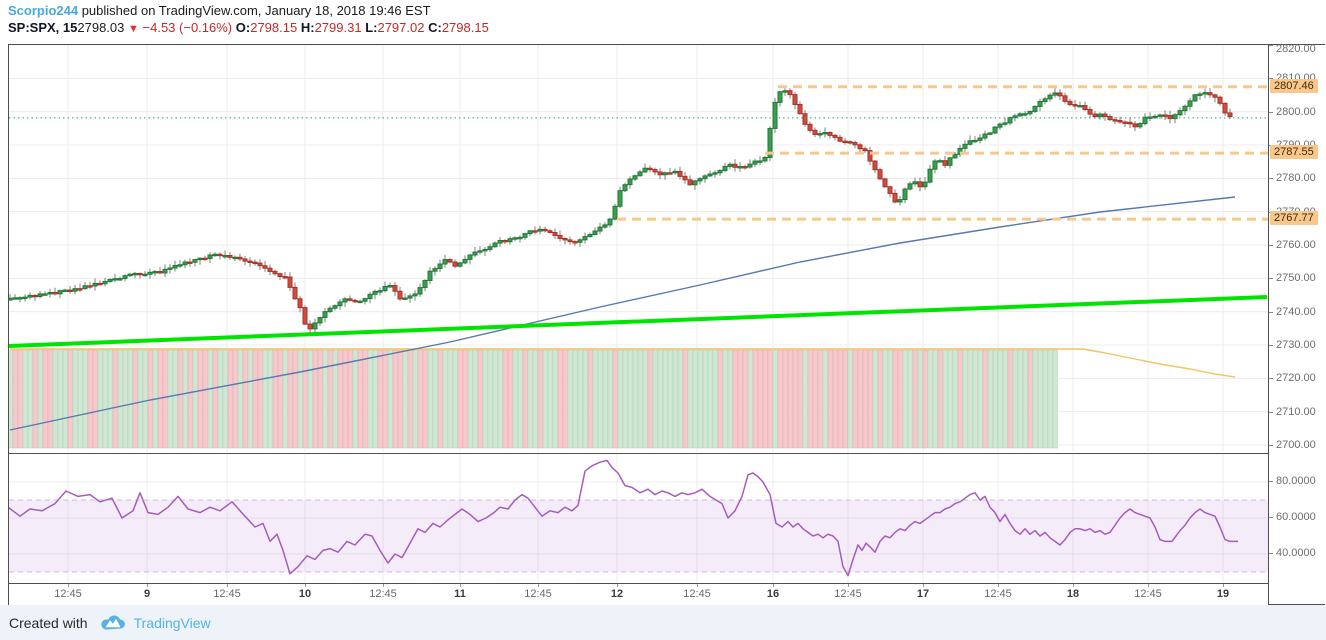  What do you see at coordinates (187, 27) in the screenshot?
I see `change-value: −4.53 (−0.16%)` at bounding box center [187, 27].